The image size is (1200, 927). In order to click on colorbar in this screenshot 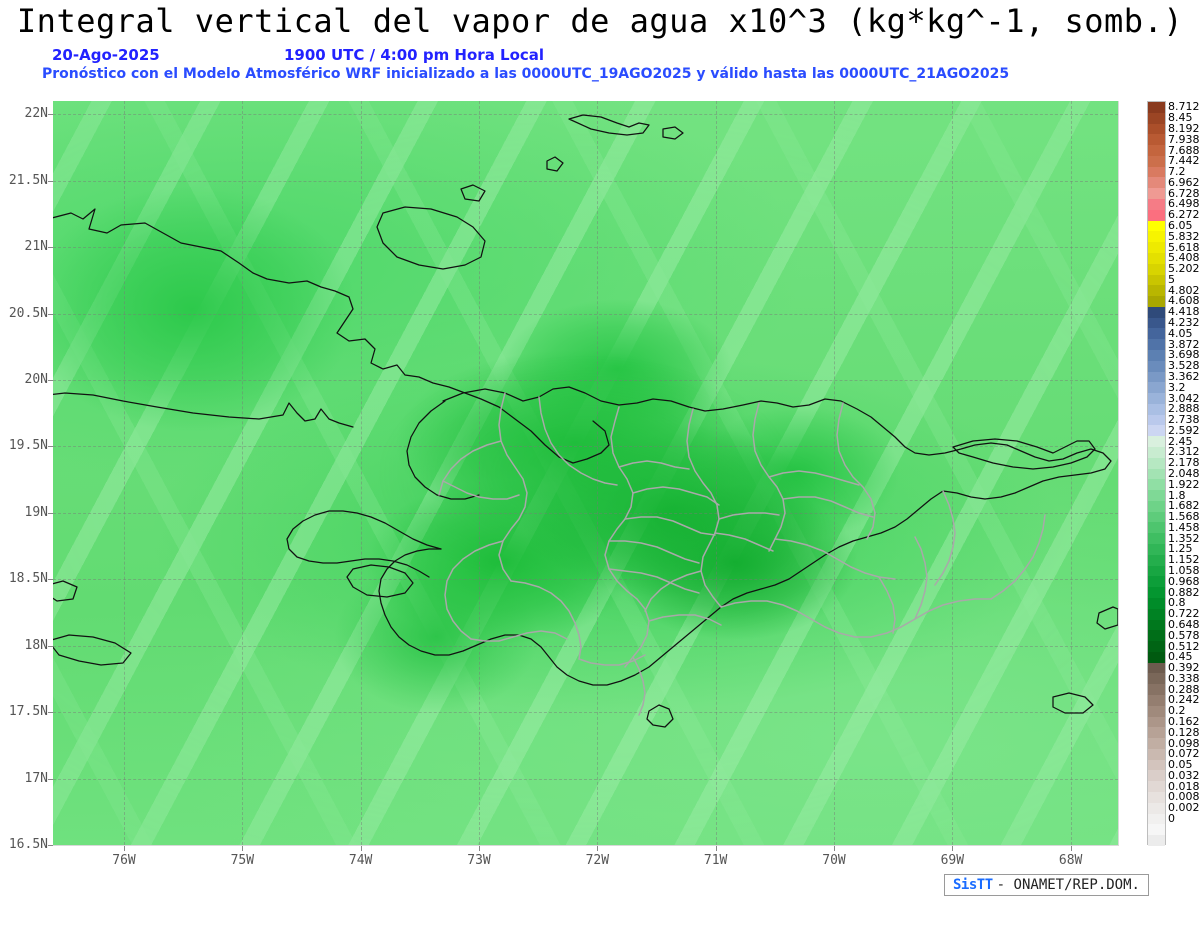, I will do `click(1156, 473)`.